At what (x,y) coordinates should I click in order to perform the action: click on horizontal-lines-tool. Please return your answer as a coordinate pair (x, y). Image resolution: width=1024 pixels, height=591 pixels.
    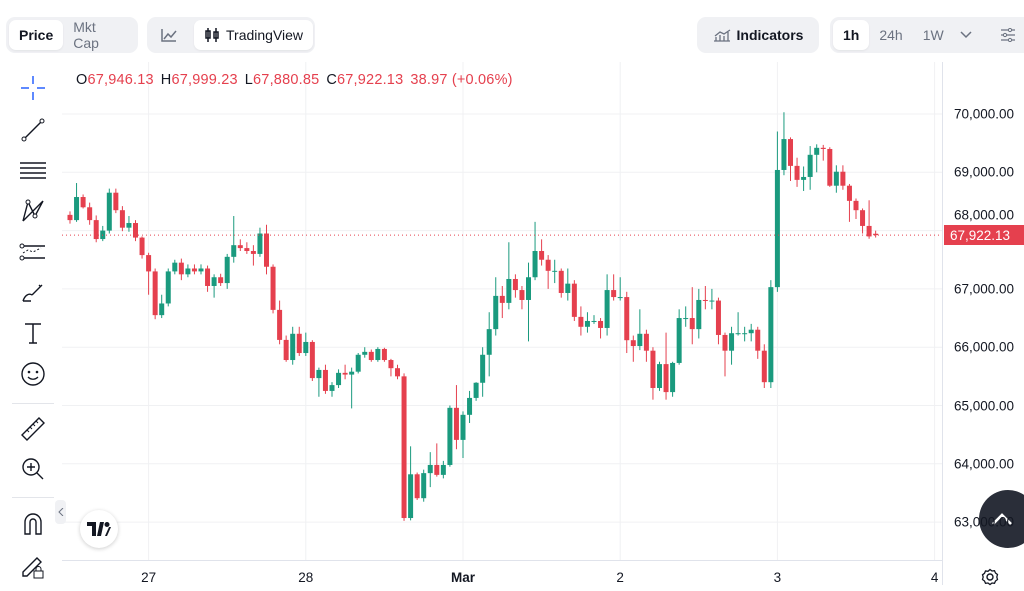
    Looking at the image, I should click on (33, 170).